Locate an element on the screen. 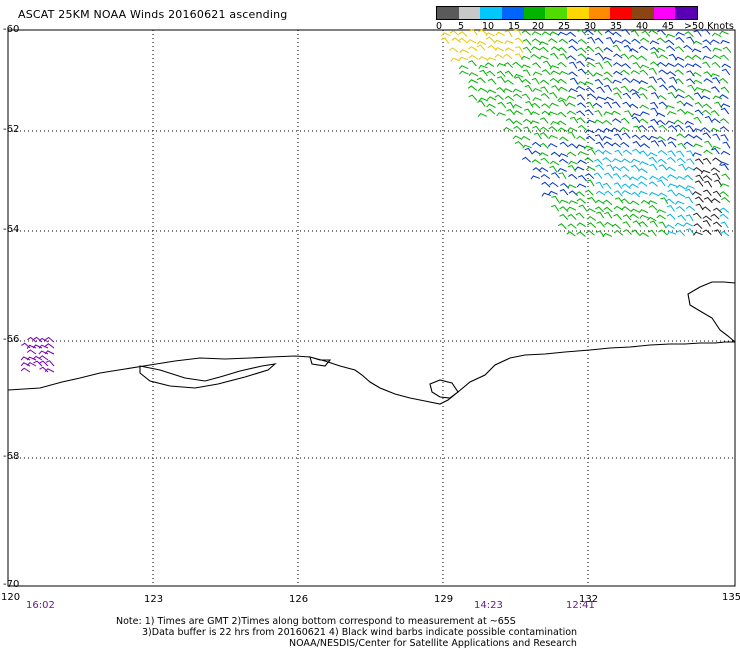 This screenshot has width=740, height=650. lat-label: -68 is located at coordinates (11, 456).